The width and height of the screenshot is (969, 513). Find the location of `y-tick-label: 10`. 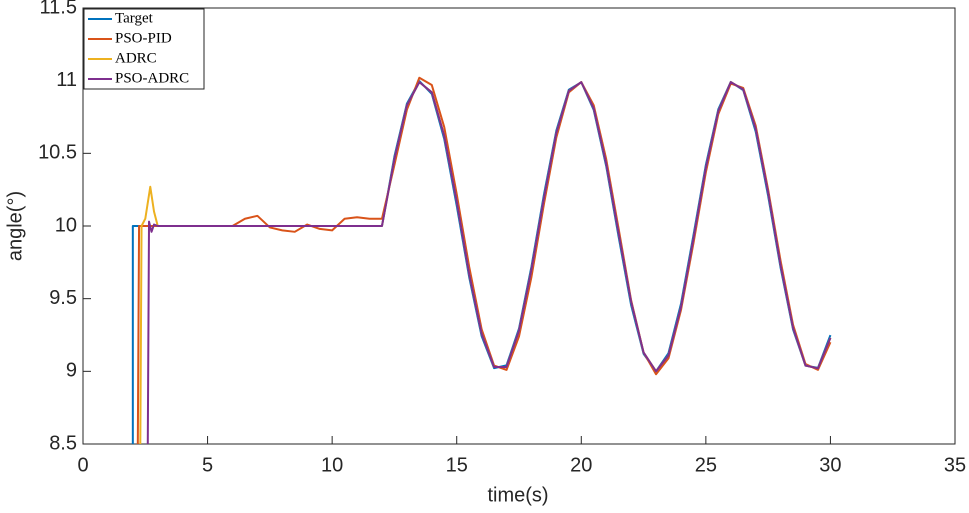

y-tick-label: 10 is located at coordinates (66, 225).